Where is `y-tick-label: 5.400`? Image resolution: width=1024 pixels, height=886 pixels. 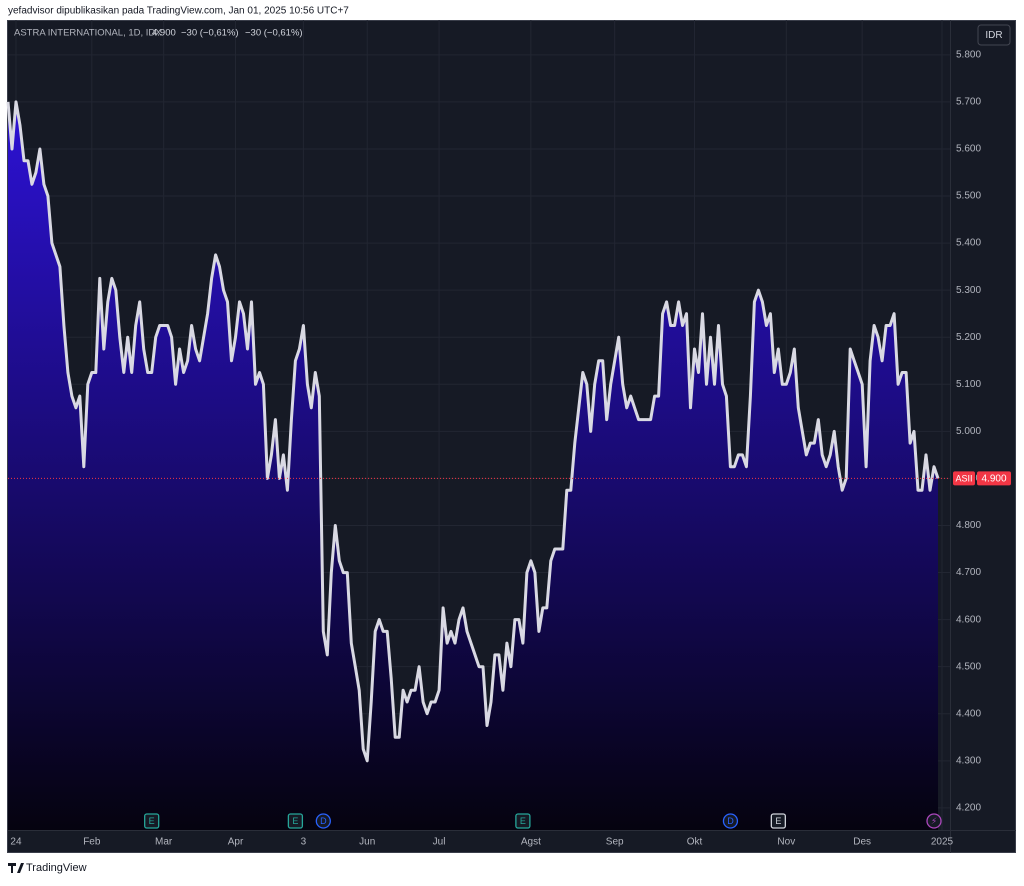
y-tick-label: 5.400 is located at coordinates (968, 243).